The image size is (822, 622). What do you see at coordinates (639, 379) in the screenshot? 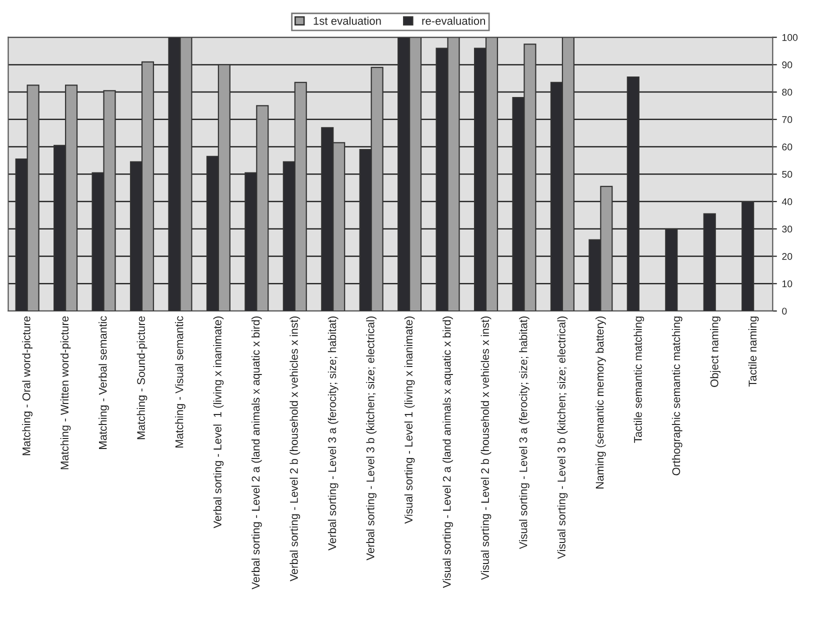
I see `x-tick-label: Tactile semantic matching` at bounding box center [639, 379].